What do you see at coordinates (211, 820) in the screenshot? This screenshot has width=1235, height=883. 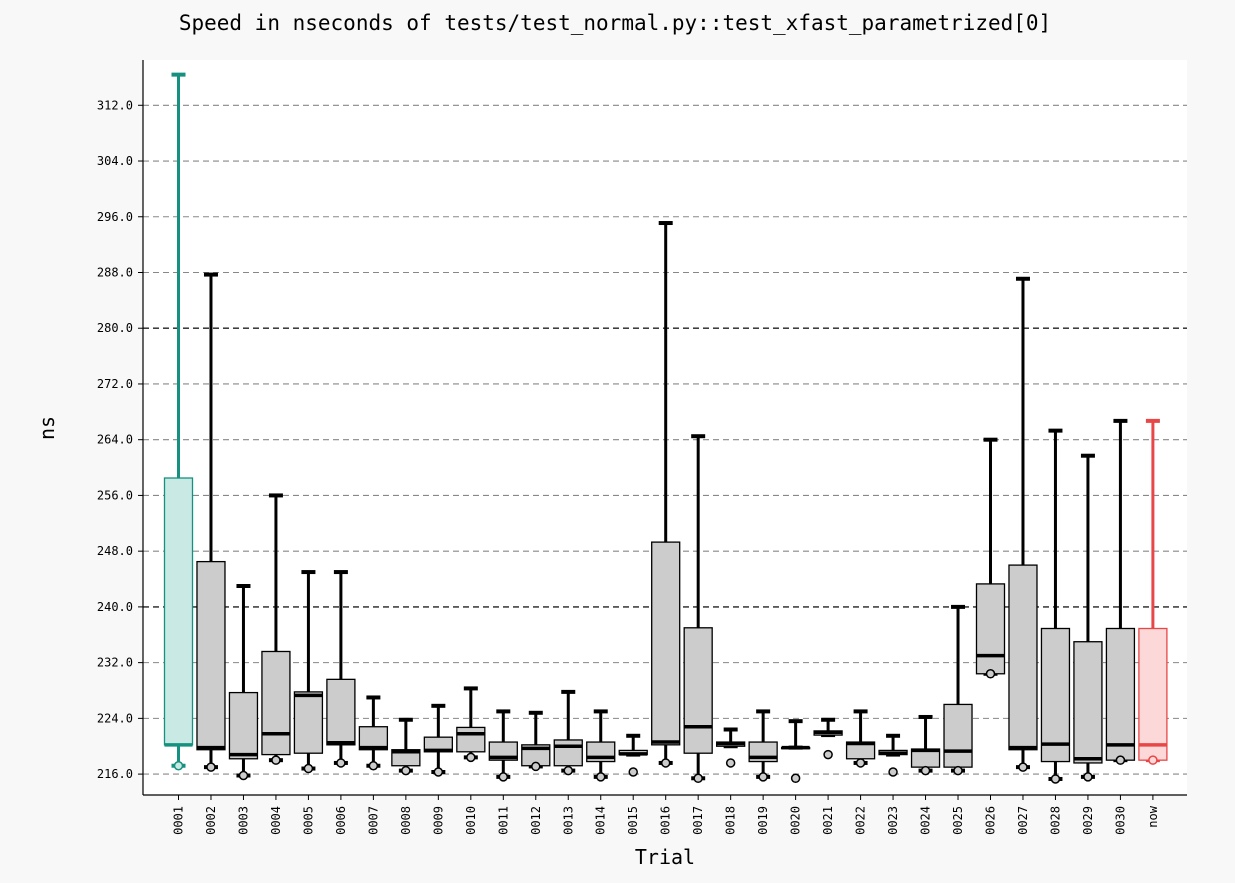 I see `x-tick-label: 0002` at bounding box center [211, 820].